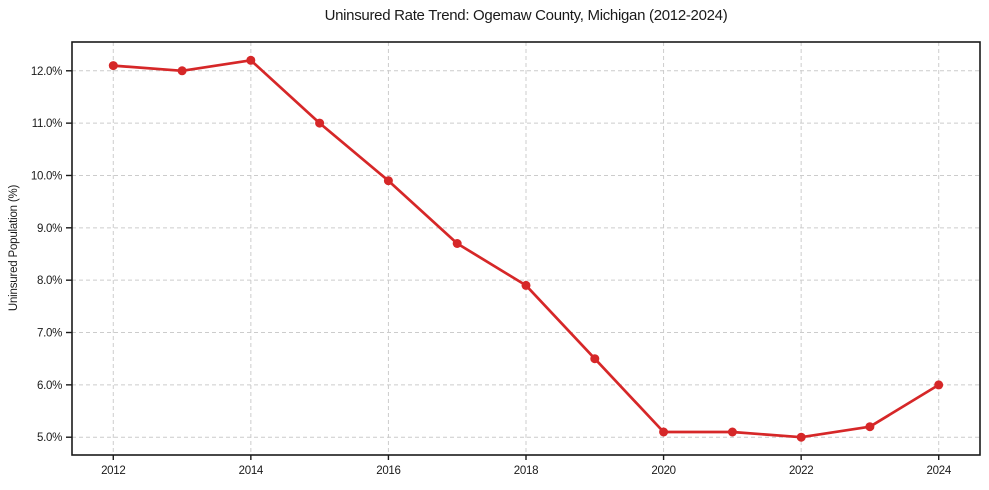 The height and width of the screenshot is (490, 989). Describe the element at coordinates (49, 334) in the screenshot. I see `y-tick-label: 7.0%` at that location.